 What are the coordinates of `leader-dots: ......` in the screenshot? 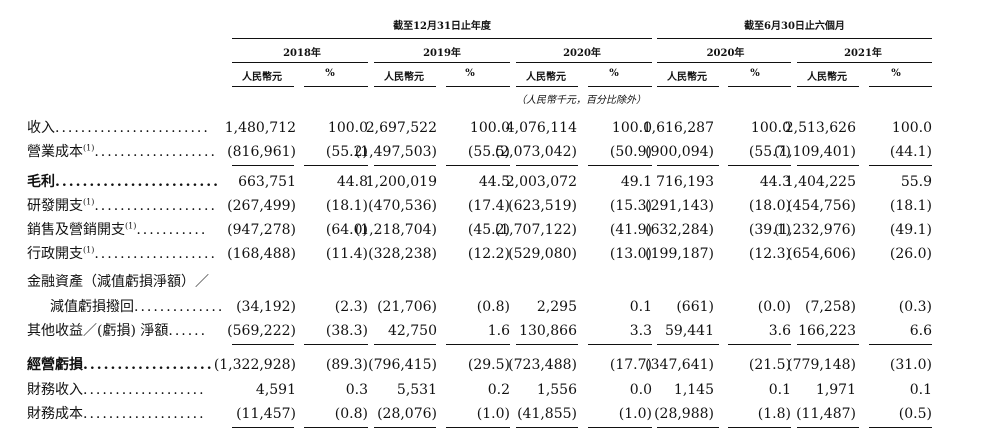 It's located at (188, 331).